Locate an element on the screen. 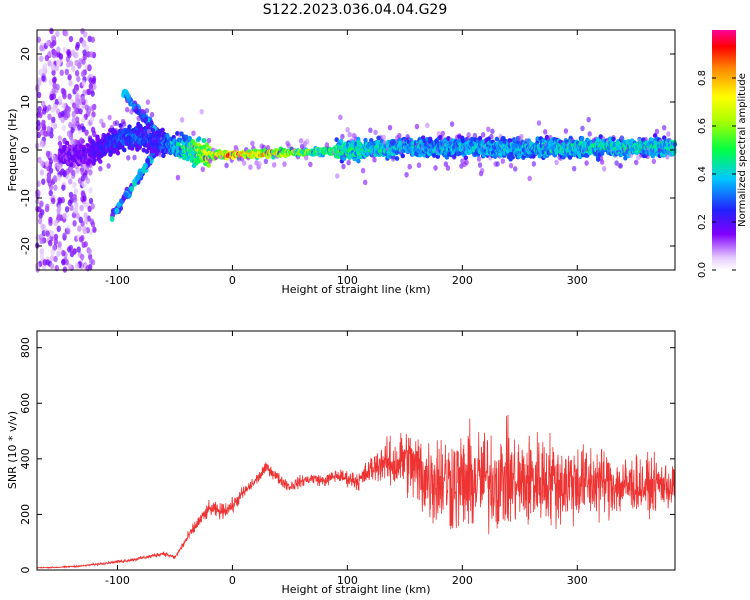  colorbar-tick-label: 0.2 is located at coordinates (702, 222).